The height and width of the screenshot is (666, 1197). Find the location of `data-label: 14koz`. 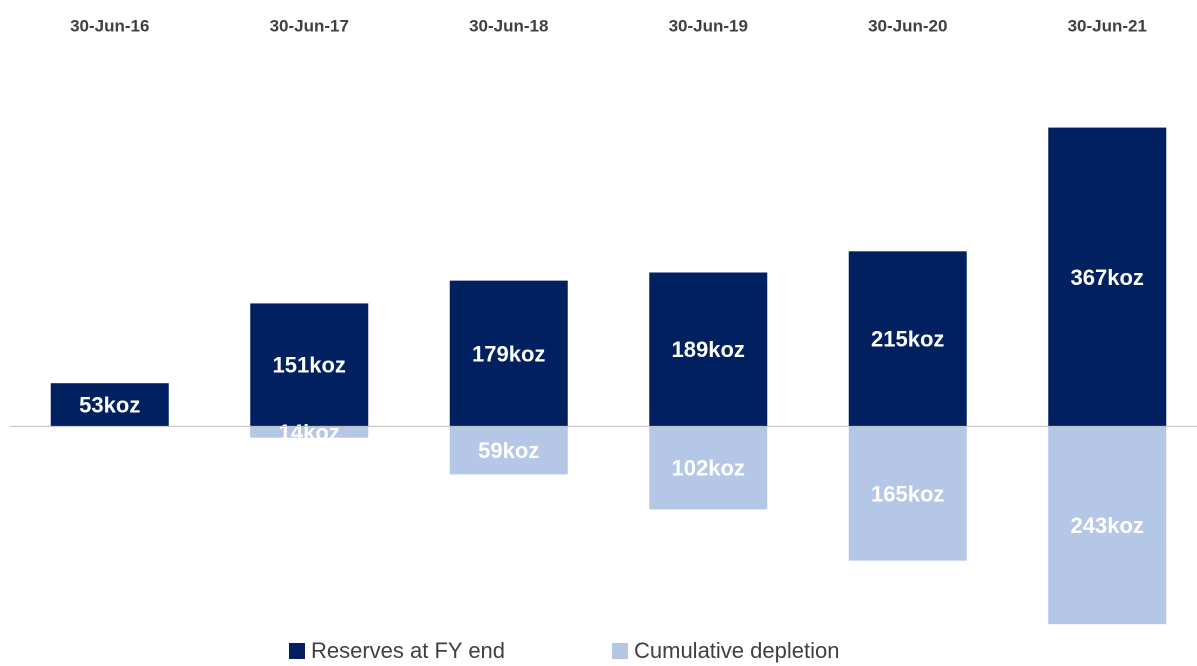

data-label: 14koz is located at coordinates (309, 432).